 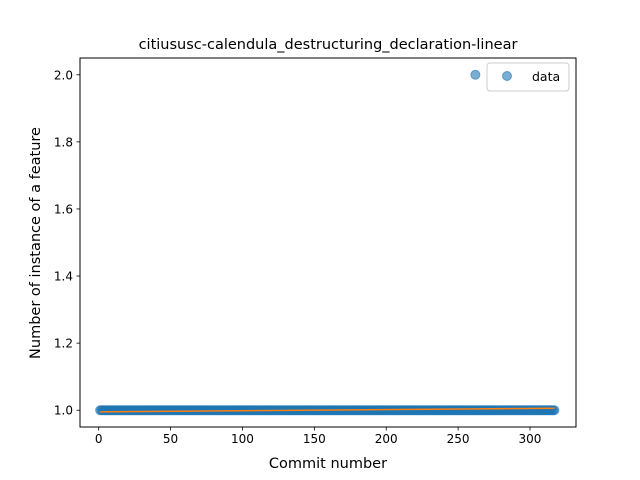 What do you see at coordinates (63, 142) in the screenshot?
I see `y-tick-label: 1.8` at bounding box center [63, 142].